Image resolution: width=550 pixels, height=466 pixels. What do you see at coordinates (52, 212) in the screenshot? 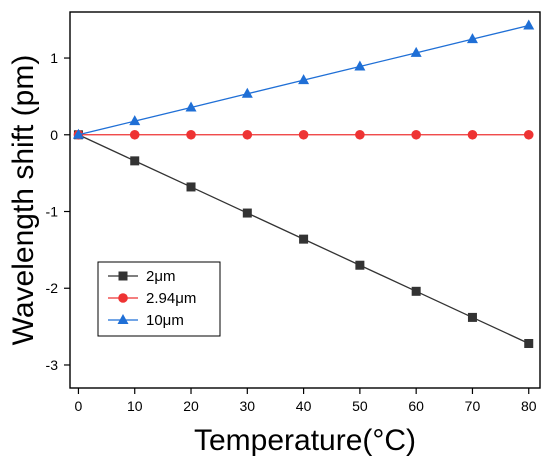
I see `y-tick-label: -1` at bounding box center [52, 212].